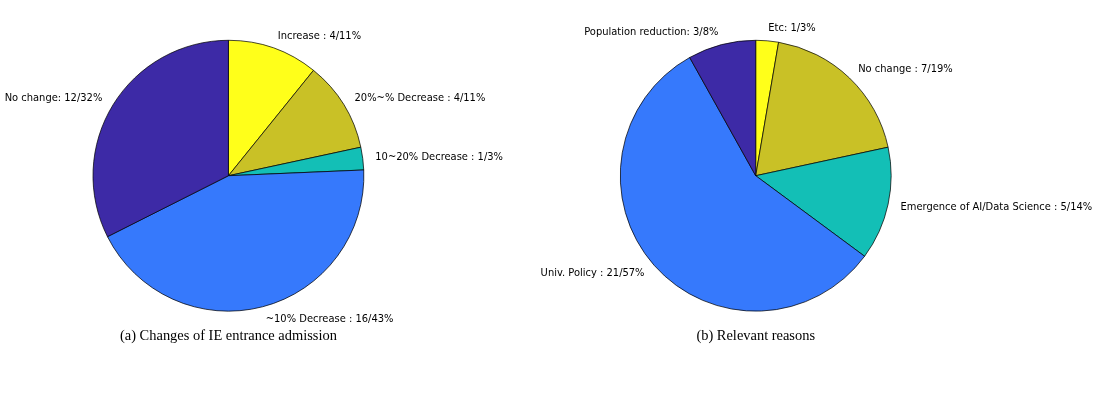 The image size is (1097, 400). Describe the element at coordinates (905, 68) in the screenshot. I see `slice-label: No change : 7/19%` at that location.